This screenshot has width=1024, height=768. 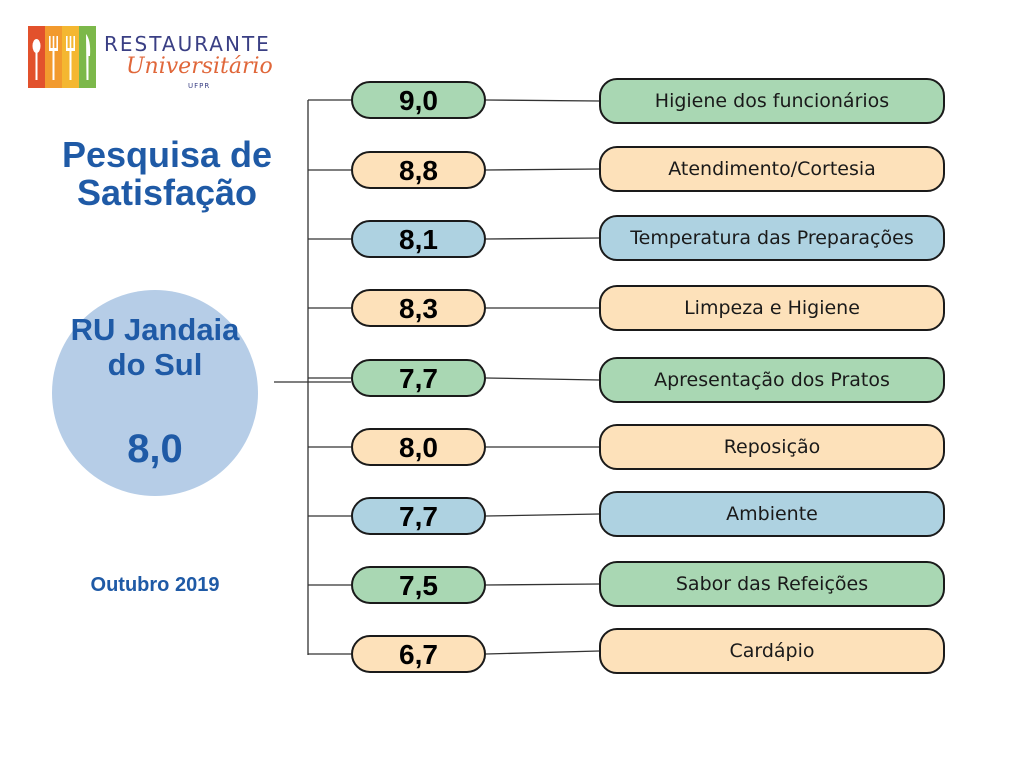 I want to click on criterion-label-pill: Ambiente, so click(x=772, y=514).